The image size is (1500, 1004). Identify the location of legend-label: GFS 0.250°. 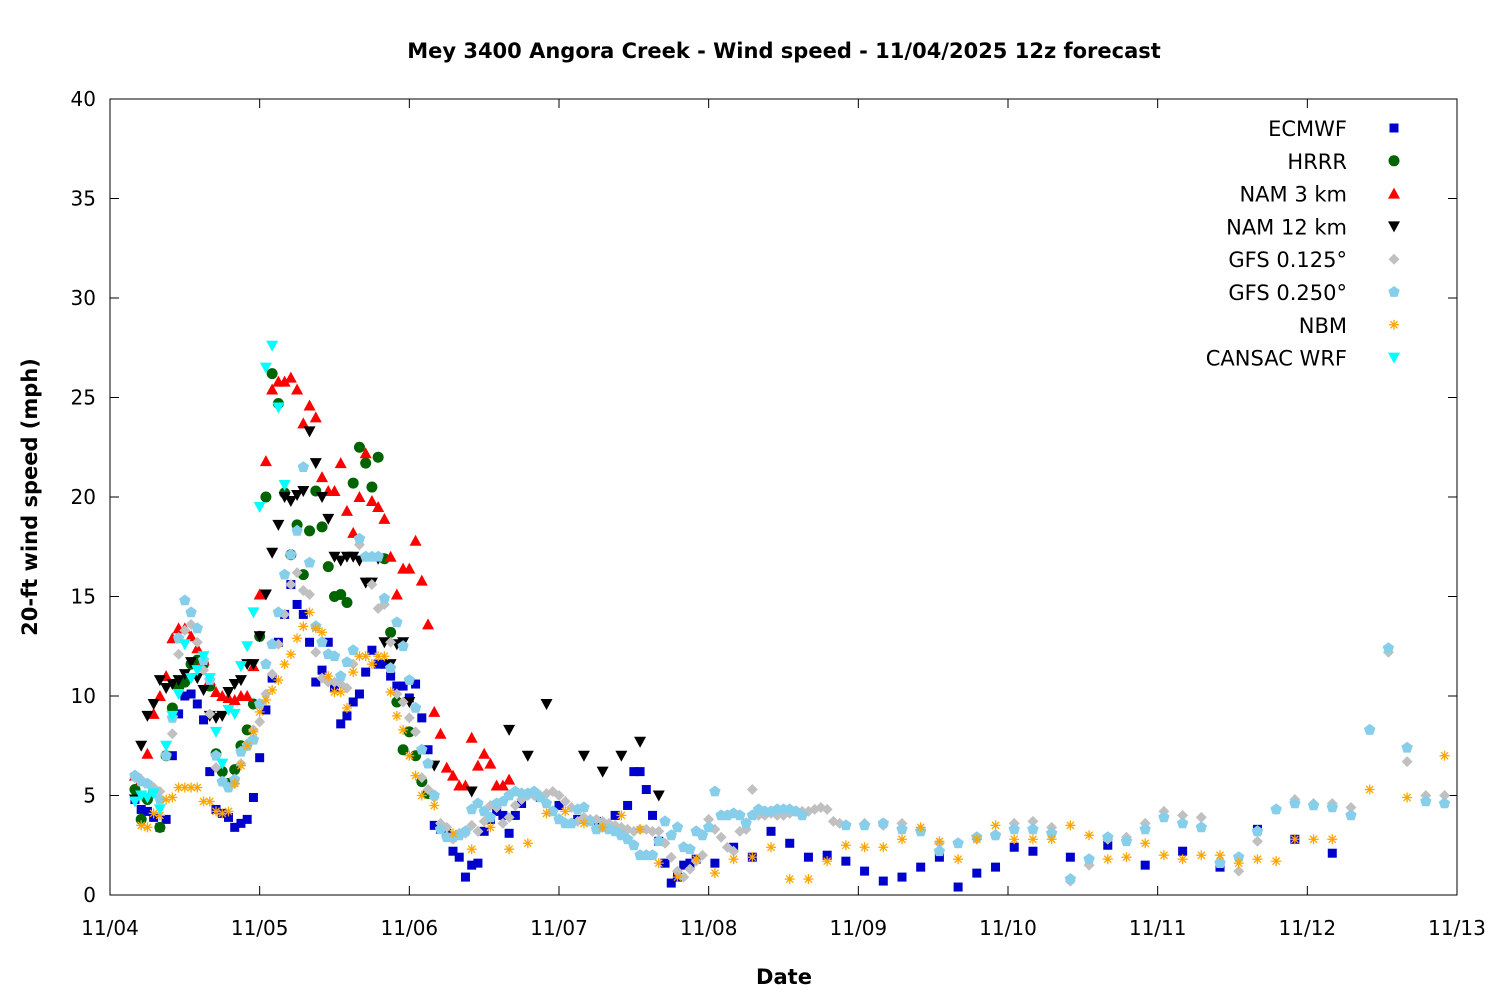
(1287, 293).